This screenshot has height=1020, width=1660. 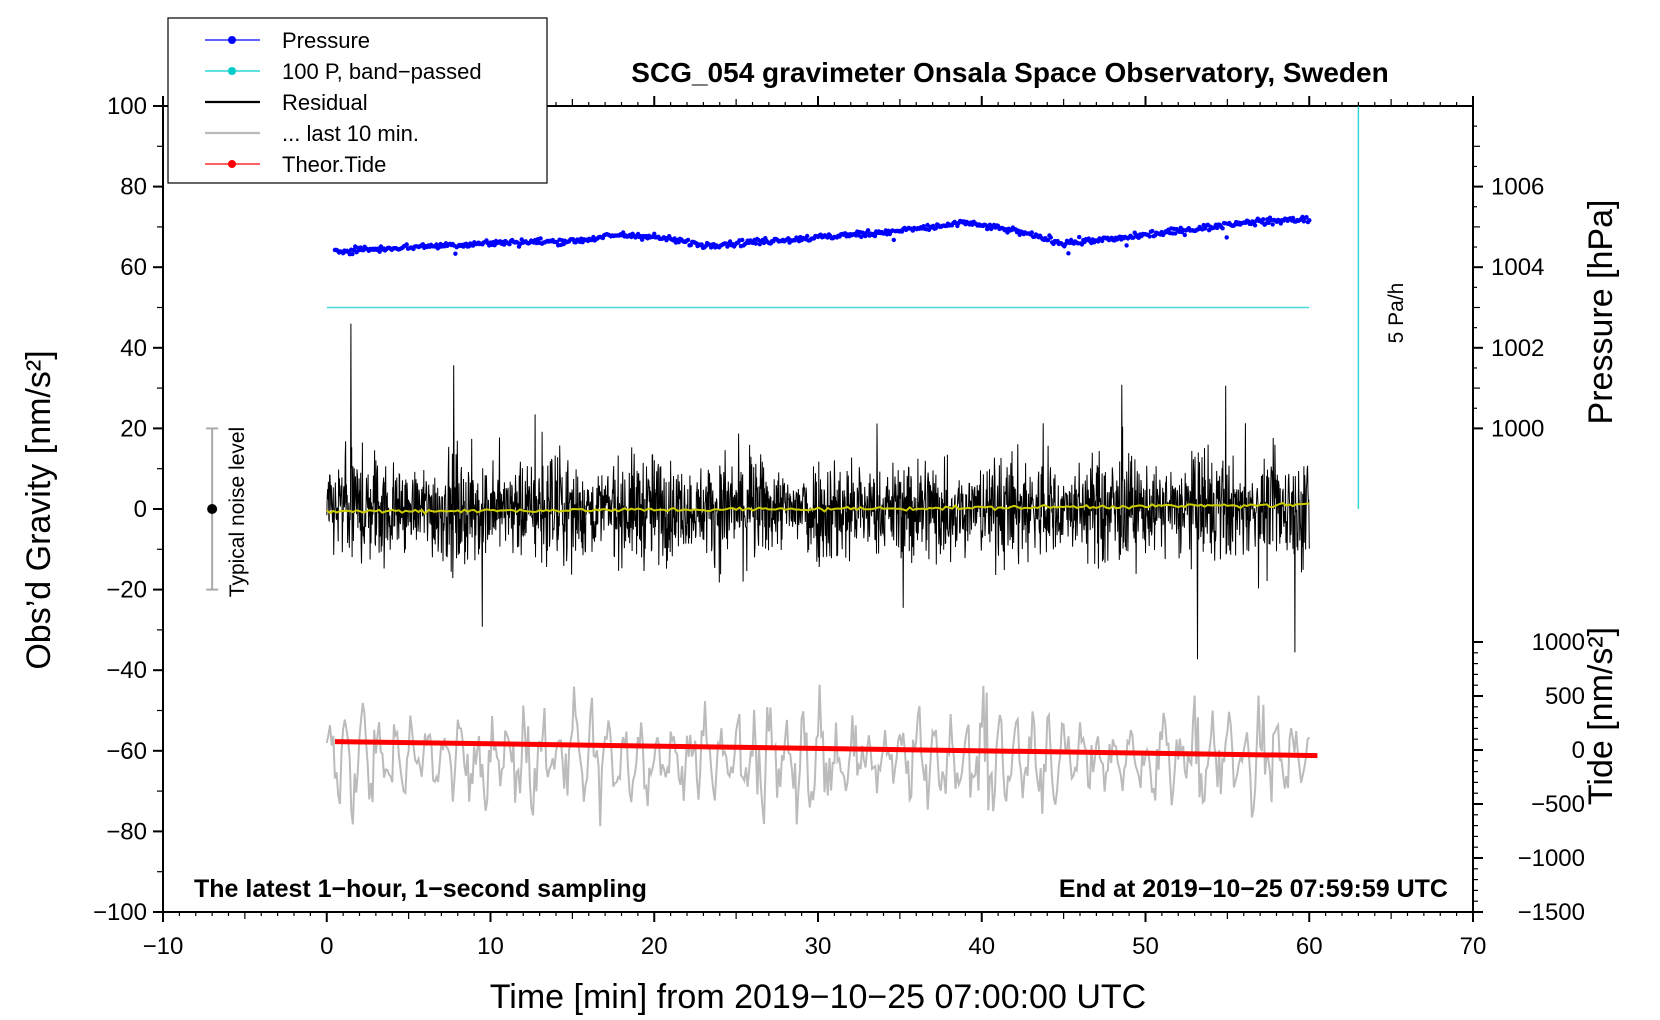 I want to click on y-left-tick-label: 100, so click(x=127, y=106).